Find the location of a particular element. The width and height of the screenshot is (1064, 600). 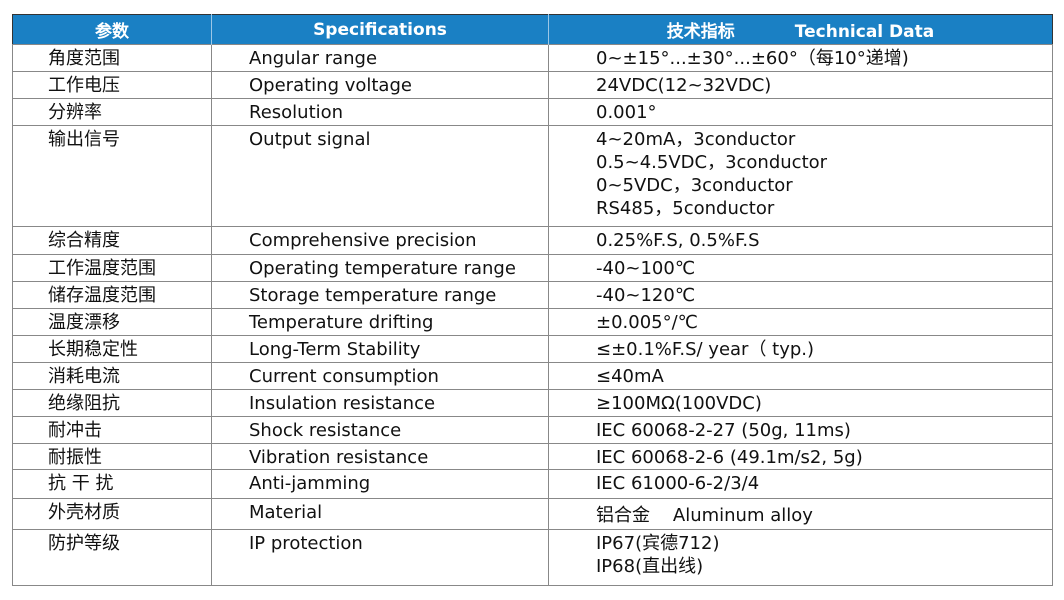

header-specifications: Specifications is located at coordinates (380, 29).